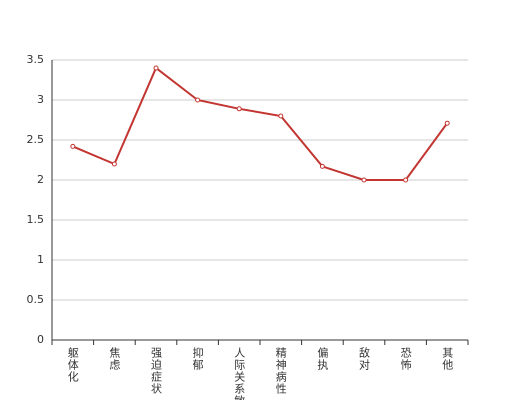  What do you see at coordinates (156, 371) in the screenshot?
I see `x-tick-label: 强迫症状` at bounding box center [156, 371].